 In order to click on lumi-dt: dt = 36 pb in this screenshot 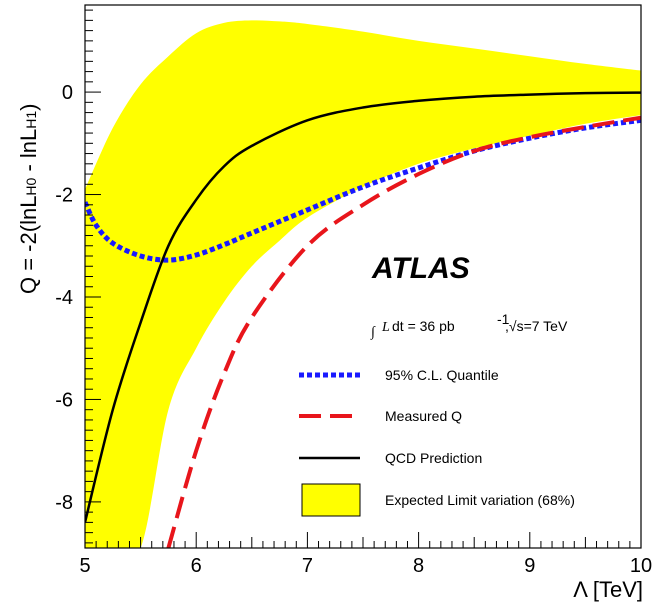, I will do `click(423, 326)`.